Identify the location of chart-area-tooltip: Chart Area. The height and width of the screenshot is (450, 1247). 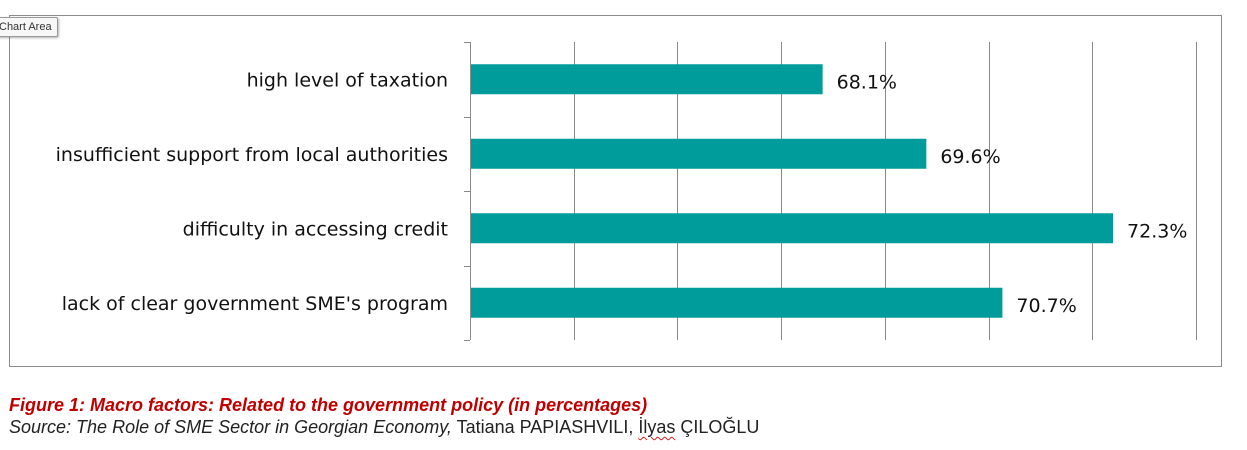
(29, 27).